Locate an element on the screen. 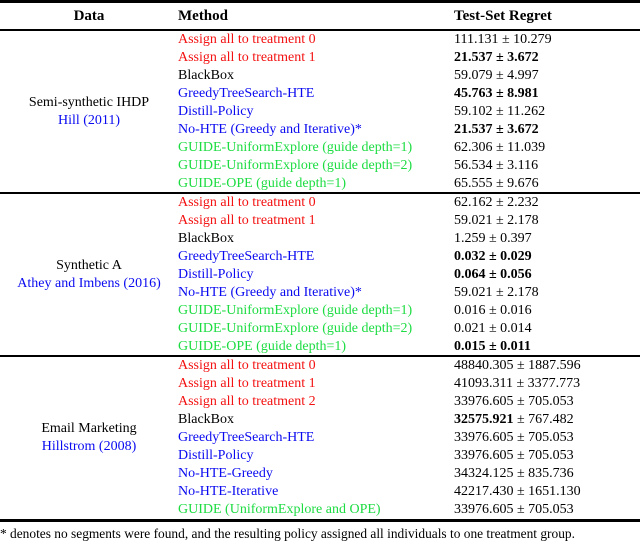  regret-stddev: ± 767.482 is located at coordinates (543, 419).